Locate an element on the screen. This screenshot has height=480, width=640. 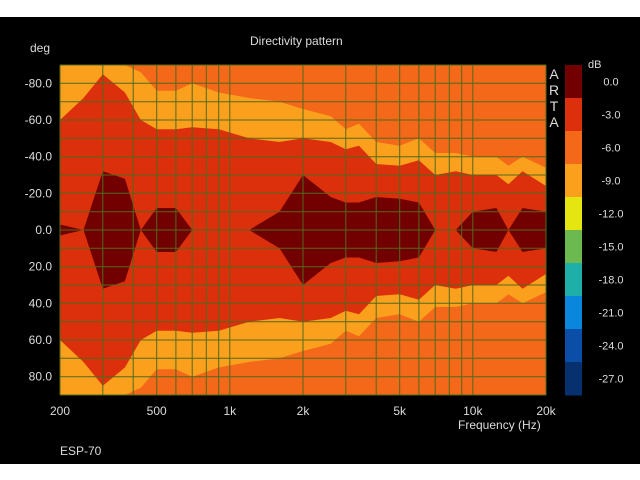
y-tick-label-8: 80.0 is located at coordinates (41, 377).